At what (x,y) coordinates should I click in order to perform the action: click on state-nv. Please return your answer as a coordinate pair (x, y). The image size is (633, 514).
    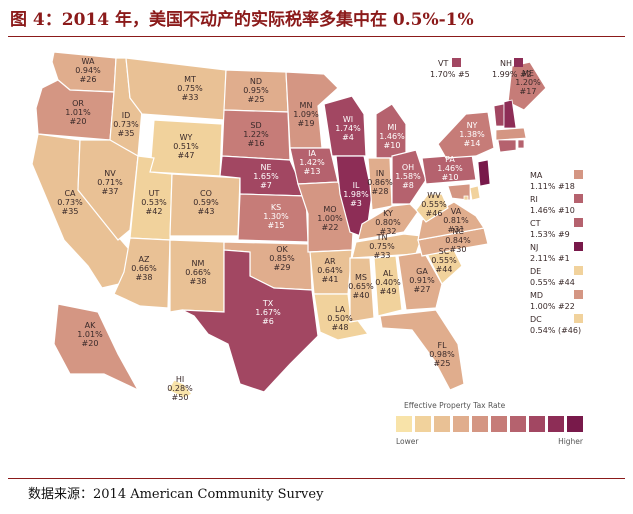
    Looking at the image, I should click on (108, 190).